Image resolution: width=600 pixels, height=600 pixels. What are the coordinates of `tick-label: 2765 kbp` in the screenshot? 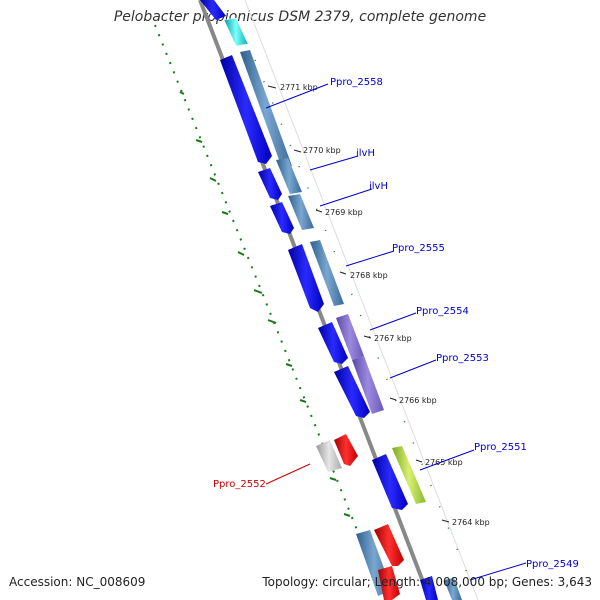 It's located at (444, 462).